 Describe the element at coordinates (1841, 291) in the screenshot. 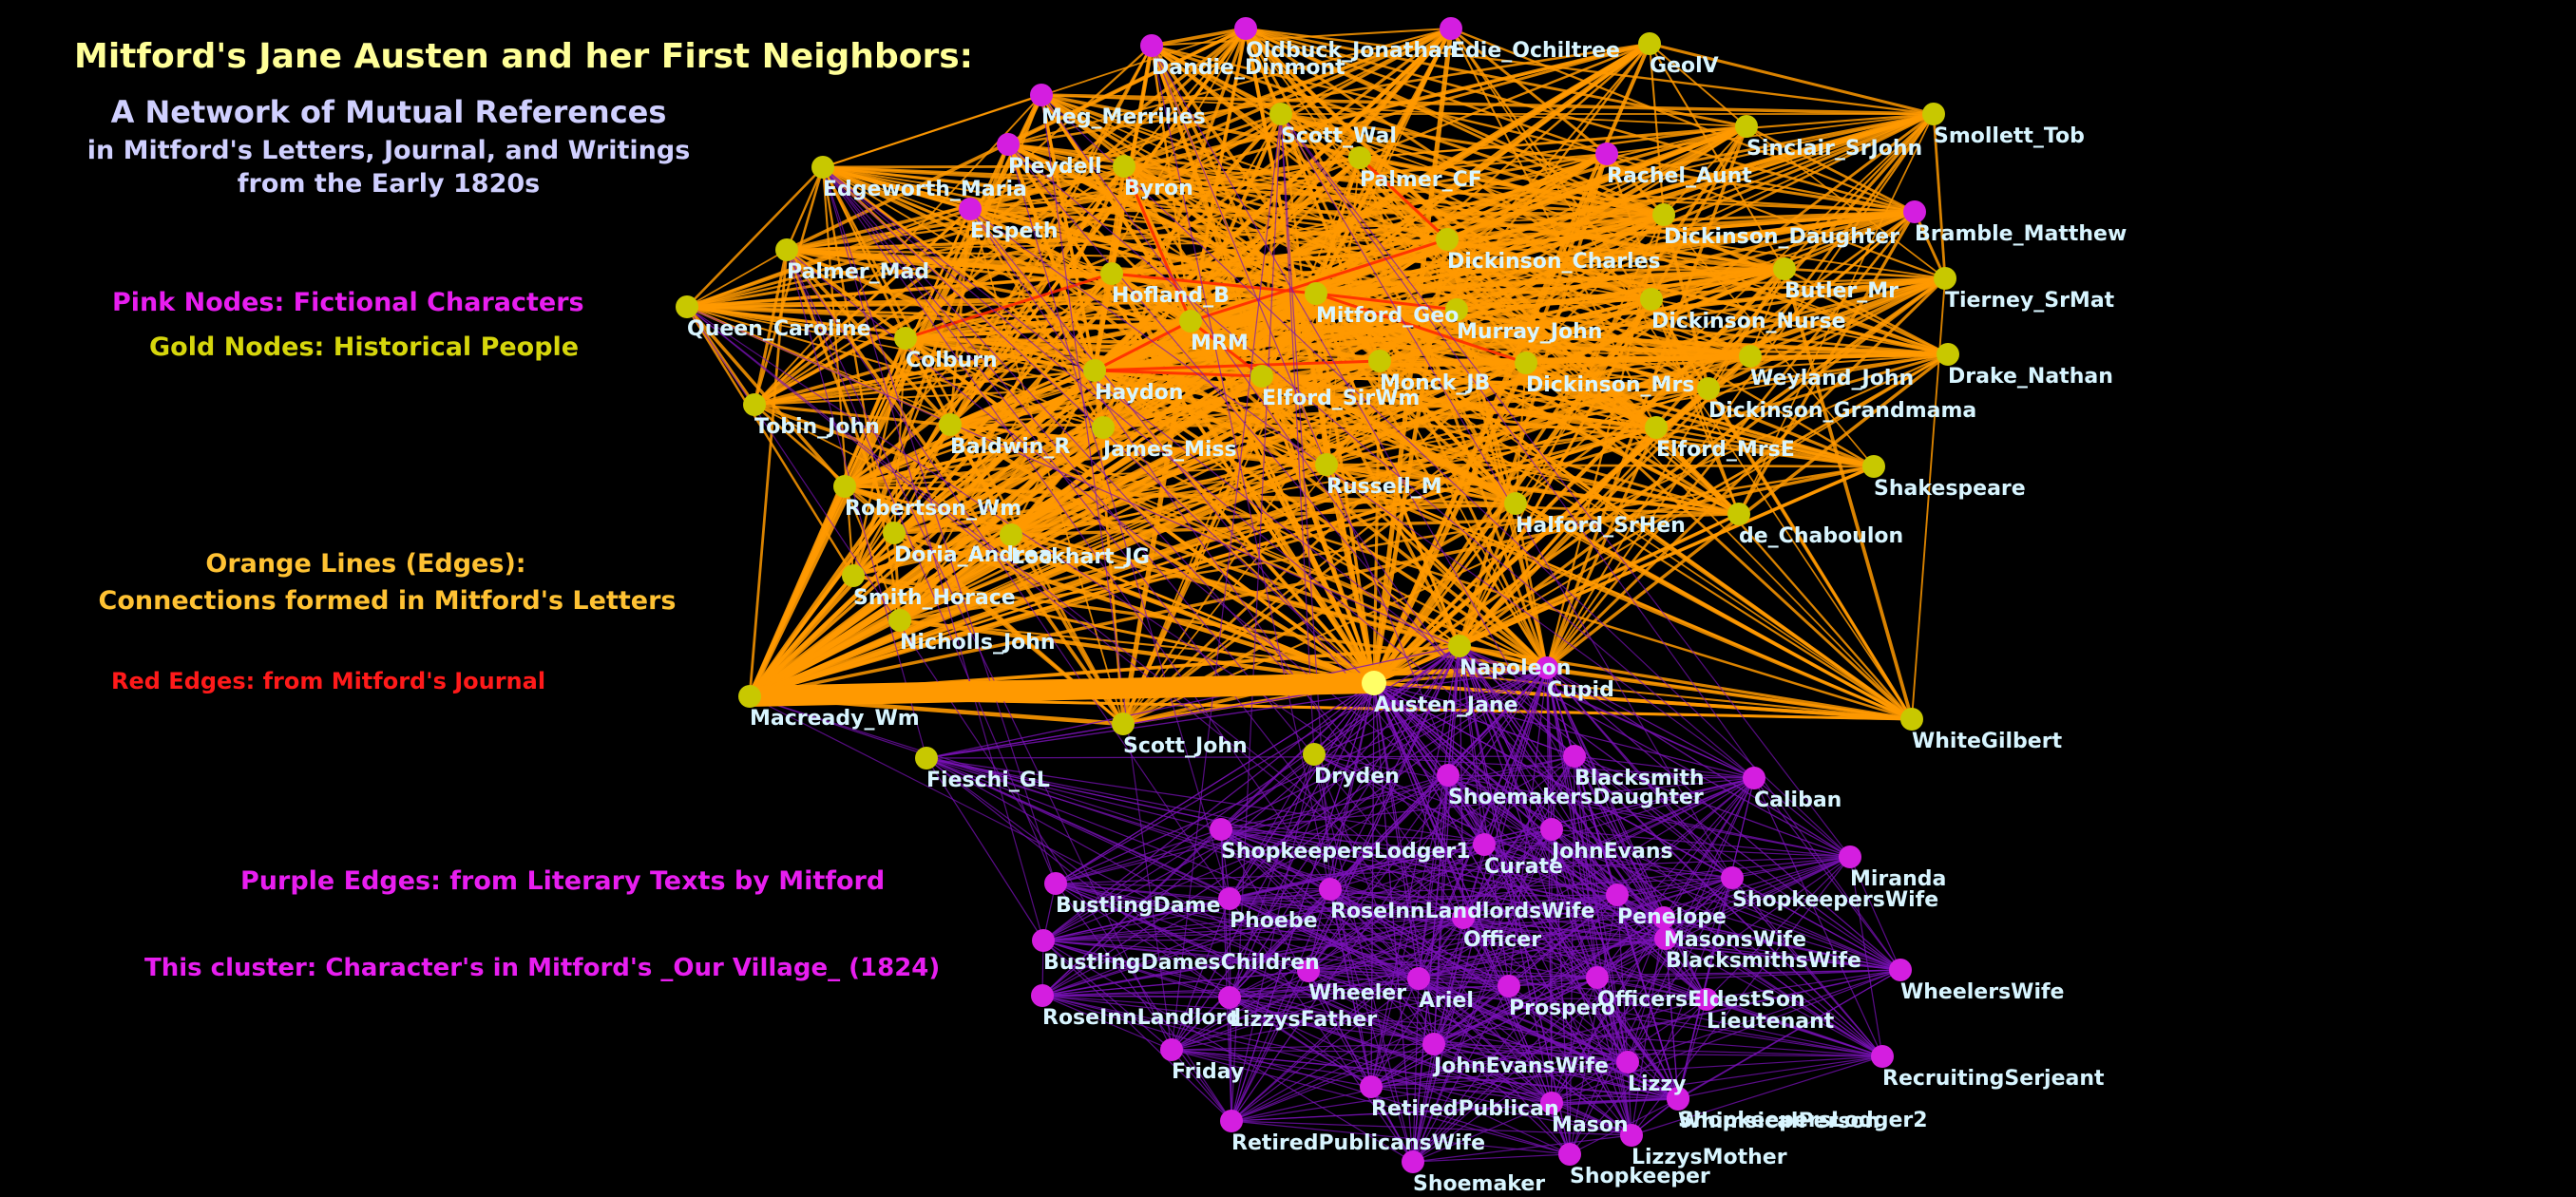

I see `node-label: Butler_Mr` at that location.